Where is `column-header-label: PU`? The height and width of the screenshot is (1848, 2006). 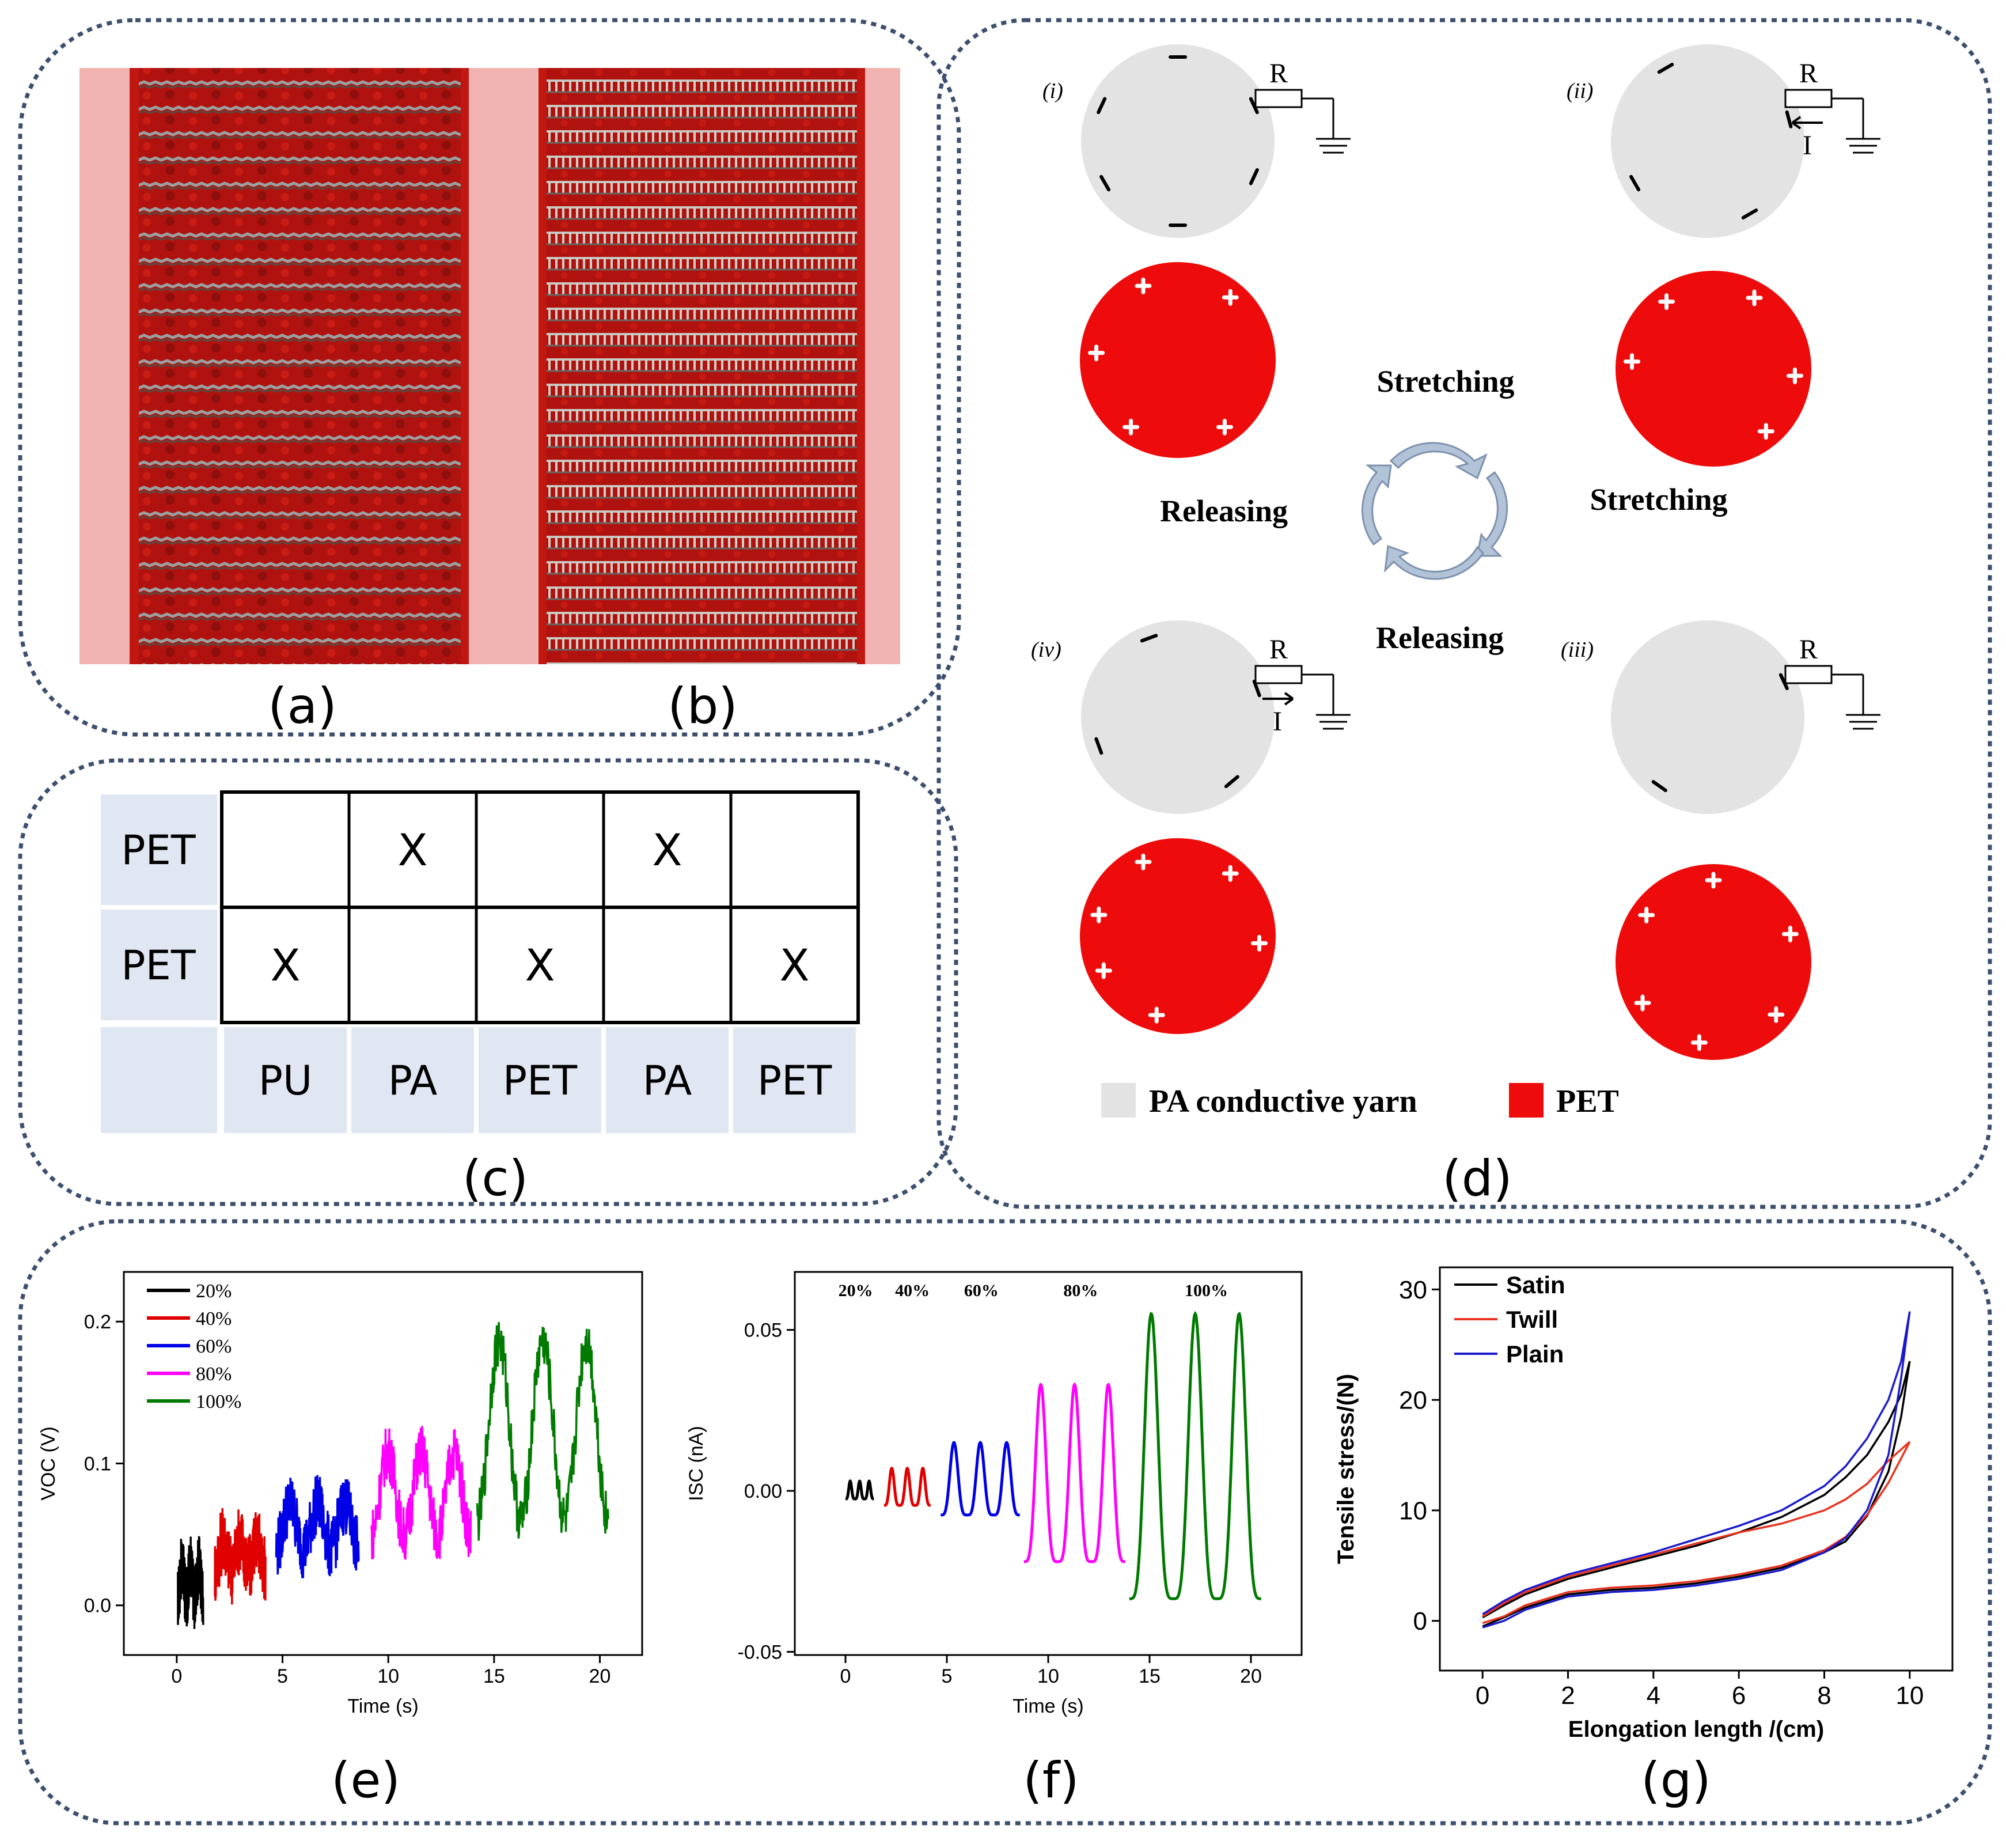
column-header-label: PU is located at coordinates (285, 1080).